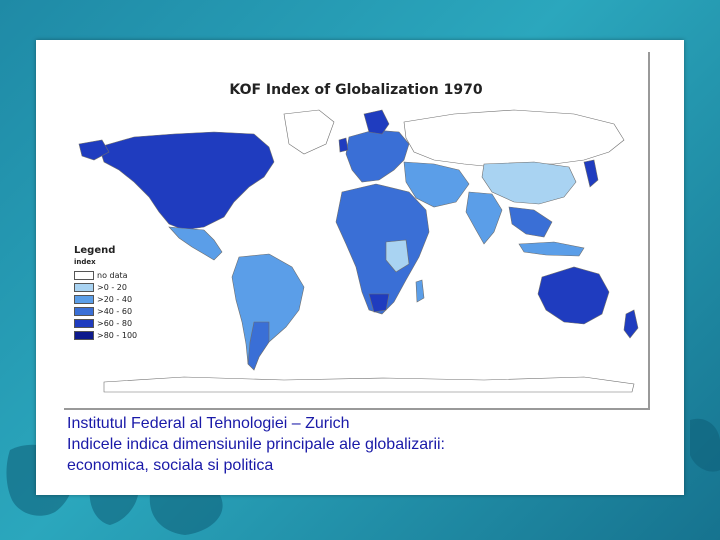  Describe the element at coordinates (115, 299) in the screenshot. I see `legend-item-label: >20 - 40` at that location.